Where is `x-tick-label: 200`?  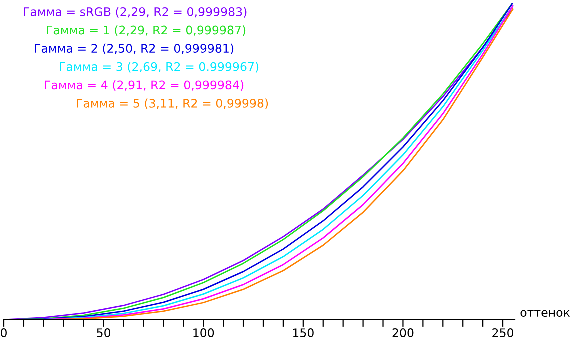
x-tick-label: 200 is located at coordinates (403, 333).